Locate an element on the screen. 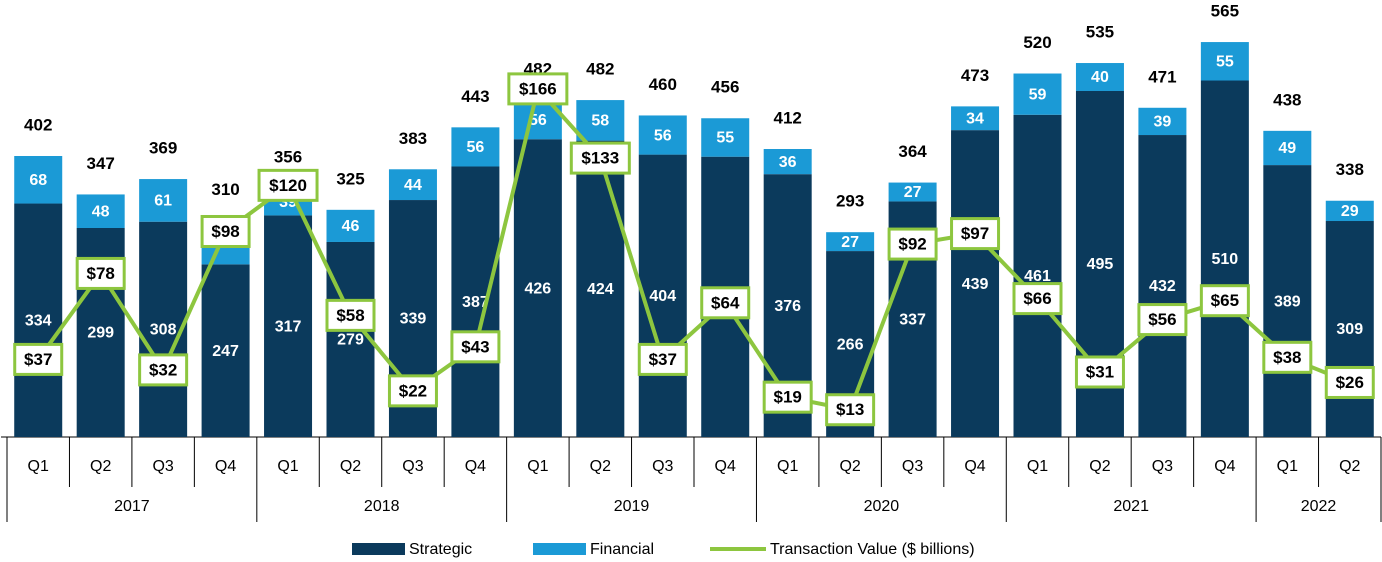  total-label: 443 is located at coordinates (475, 96).